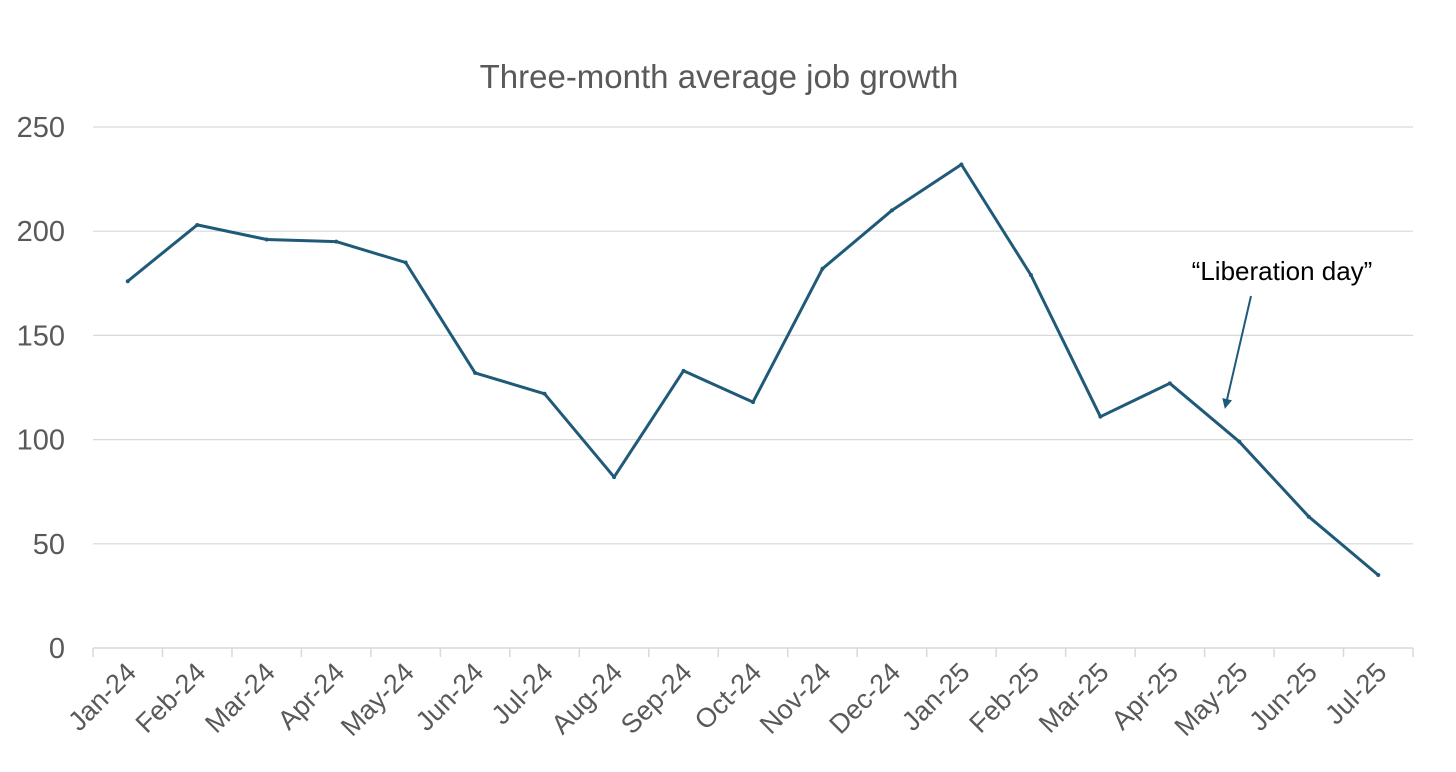  I want to click on x-tick-label: Dec-24, so click(864, 698).